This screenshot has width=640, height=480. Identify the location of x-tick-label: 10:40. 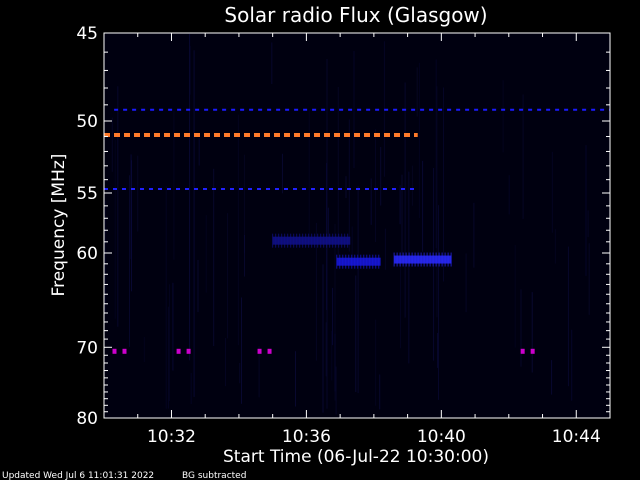
(441, 437).